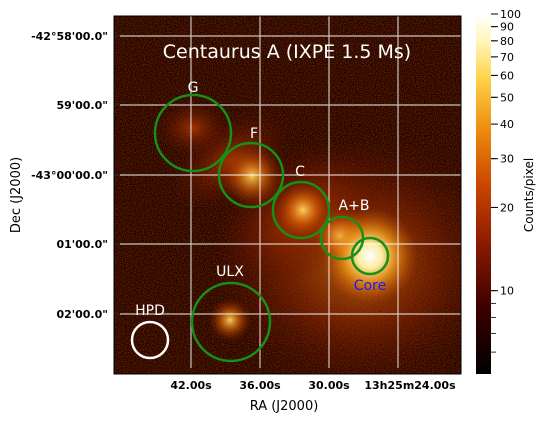 This screenshot has width=550, height=421. I want to click on x-axis: 42.00s 36.00s 30.00s 13h25m24.00s, so click(313, 380).